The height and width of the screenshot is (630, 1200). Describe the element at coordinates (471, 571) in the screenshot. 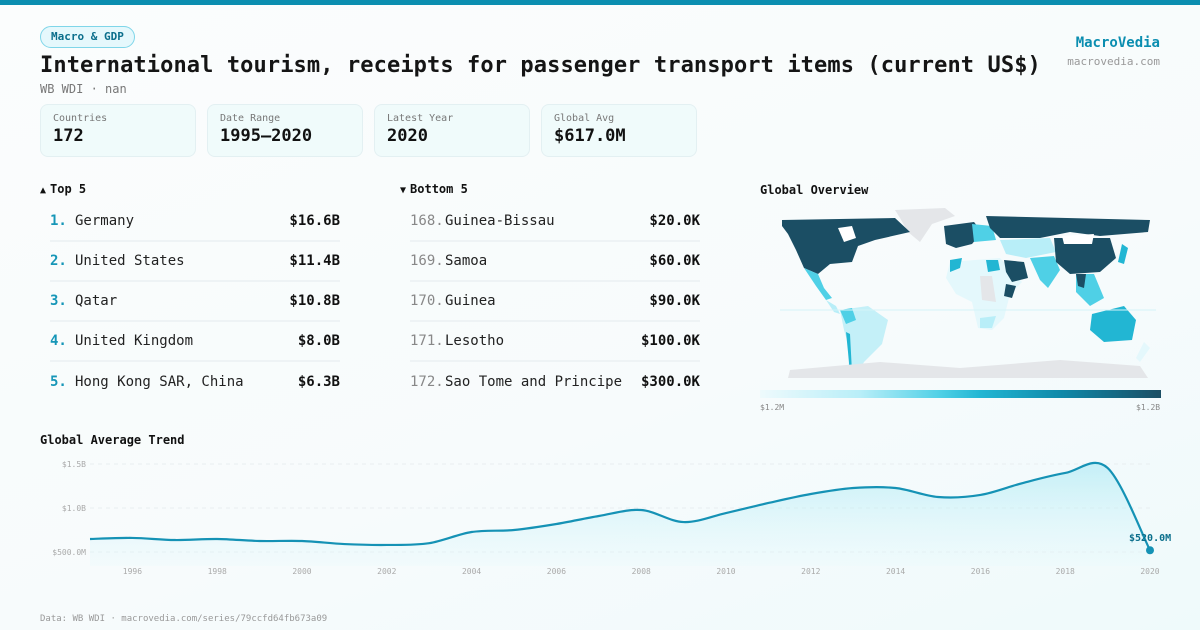

I see `svg-text: 2004` at that location.